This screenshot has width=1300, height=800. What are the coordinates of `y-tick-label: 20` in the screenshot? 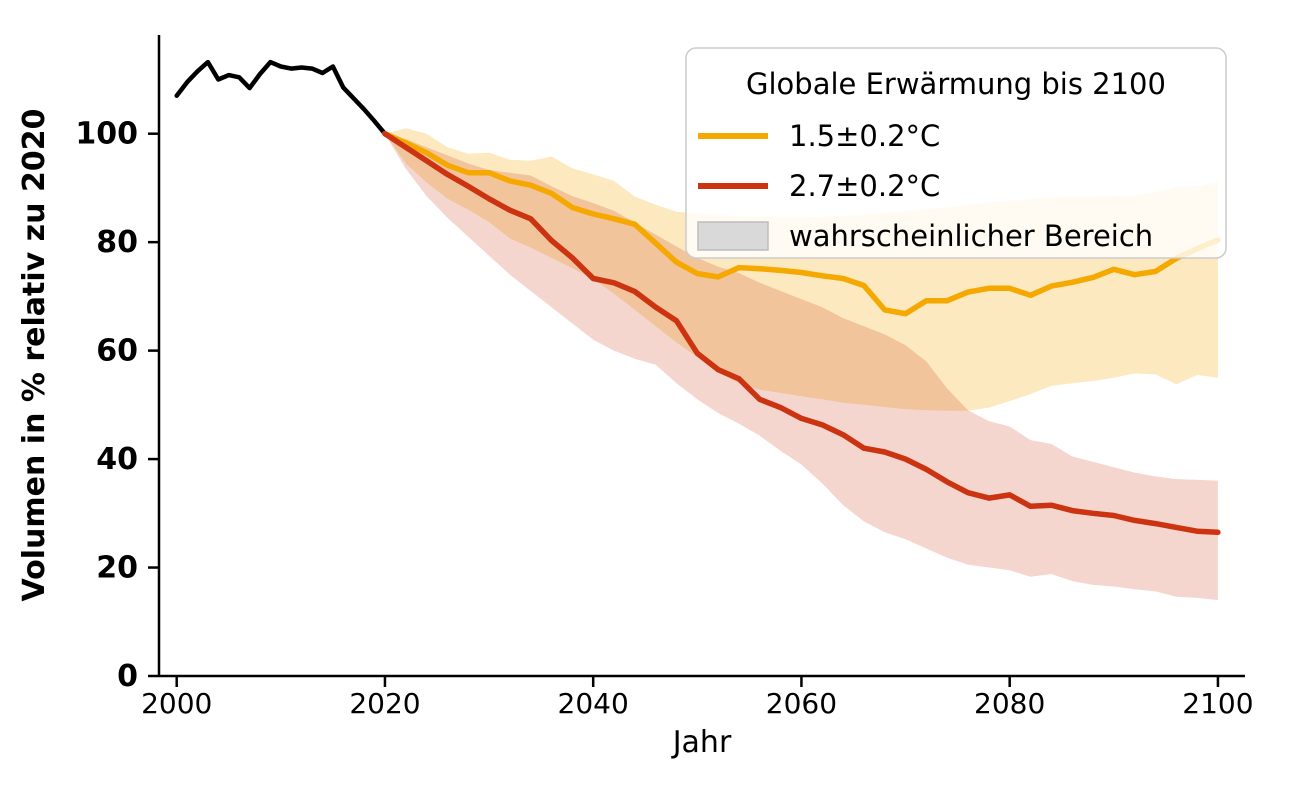 It's located at (117, 568).